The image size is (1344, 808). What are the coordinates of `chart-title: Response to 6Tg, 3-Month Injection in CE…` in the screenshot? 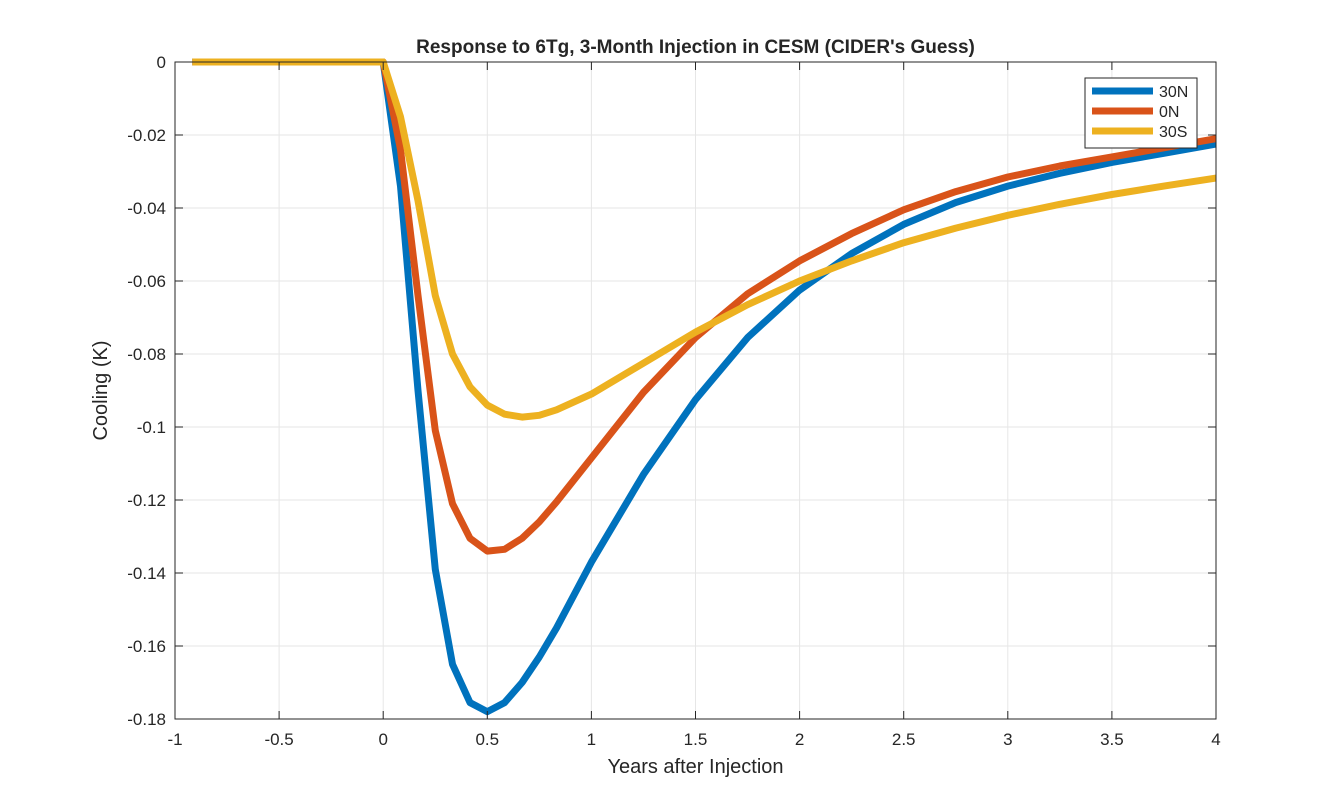 It's located at (695, 47).